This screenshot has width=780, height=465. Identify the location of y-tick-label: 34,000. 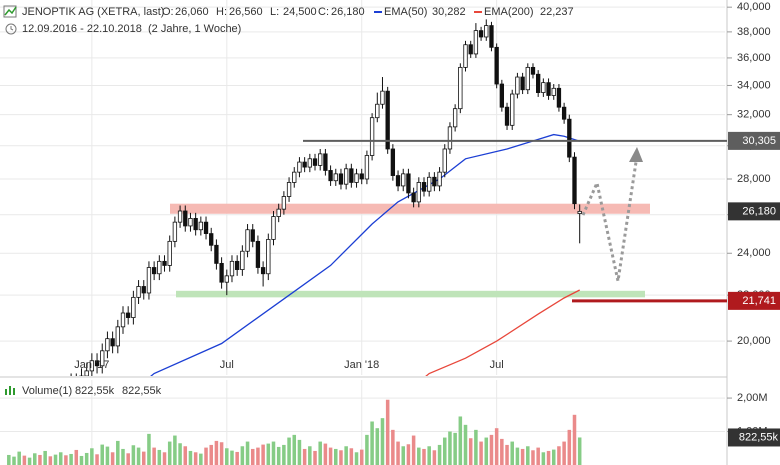
(754, 85).